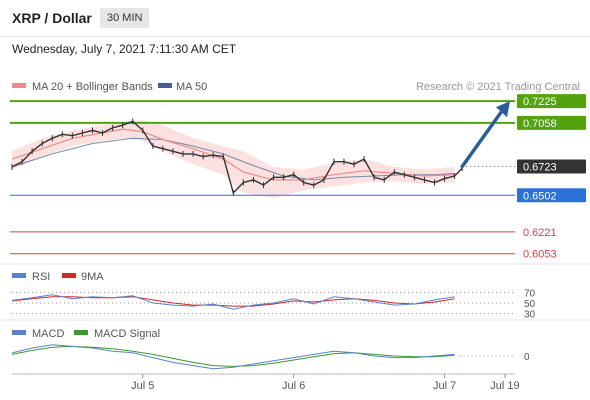 The width and height of the screenshot is (590, 400). Describe the element at coordinates (540, 102) in the screenshot. I see `level-label-0.7225: 0.7225` at that location.